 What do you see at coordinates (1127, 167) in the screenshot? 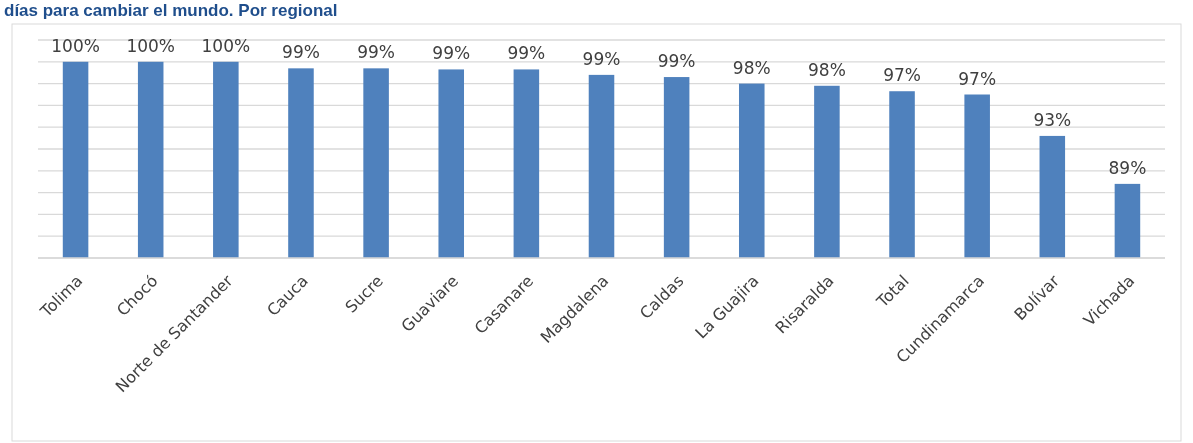
I see `data-label: 89%` at bounding box center [1127, 167].